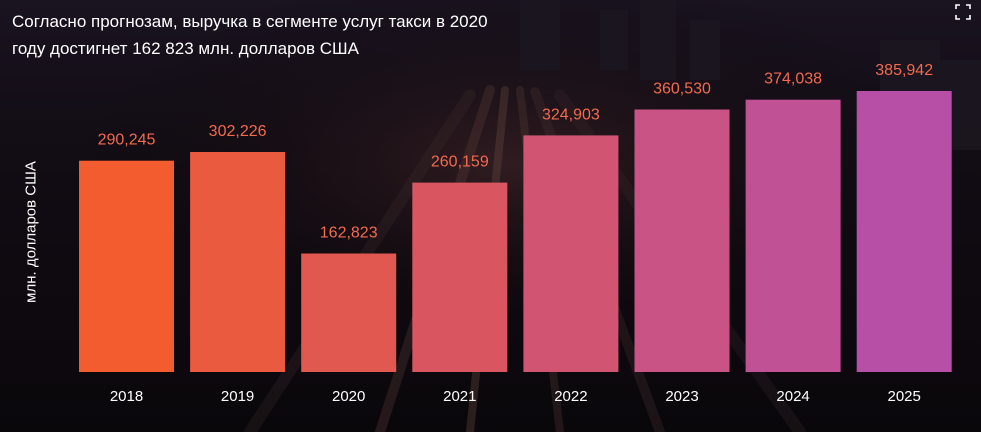 Image resolution: width=981 pixels, height=432 pixels. Describe the element at coordinates (571, 114) in the screenshot. I see `value-label-2022: 324,903` at that location.